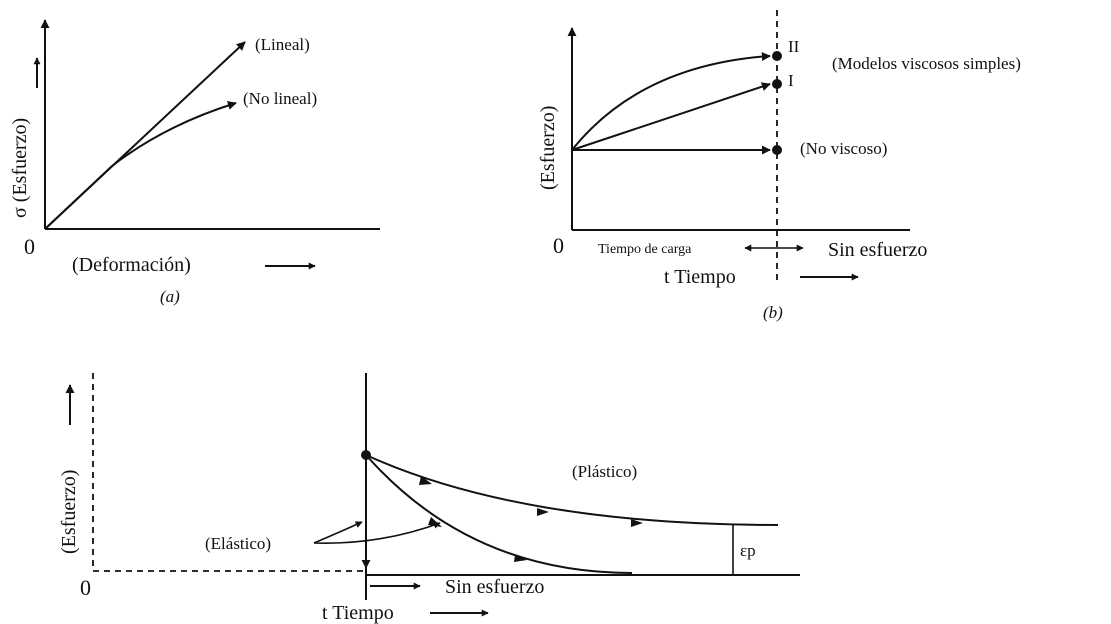 The image size is (1111, 624). I want to click on panel-a-linear-label: (Lineal), so click(282, 44).